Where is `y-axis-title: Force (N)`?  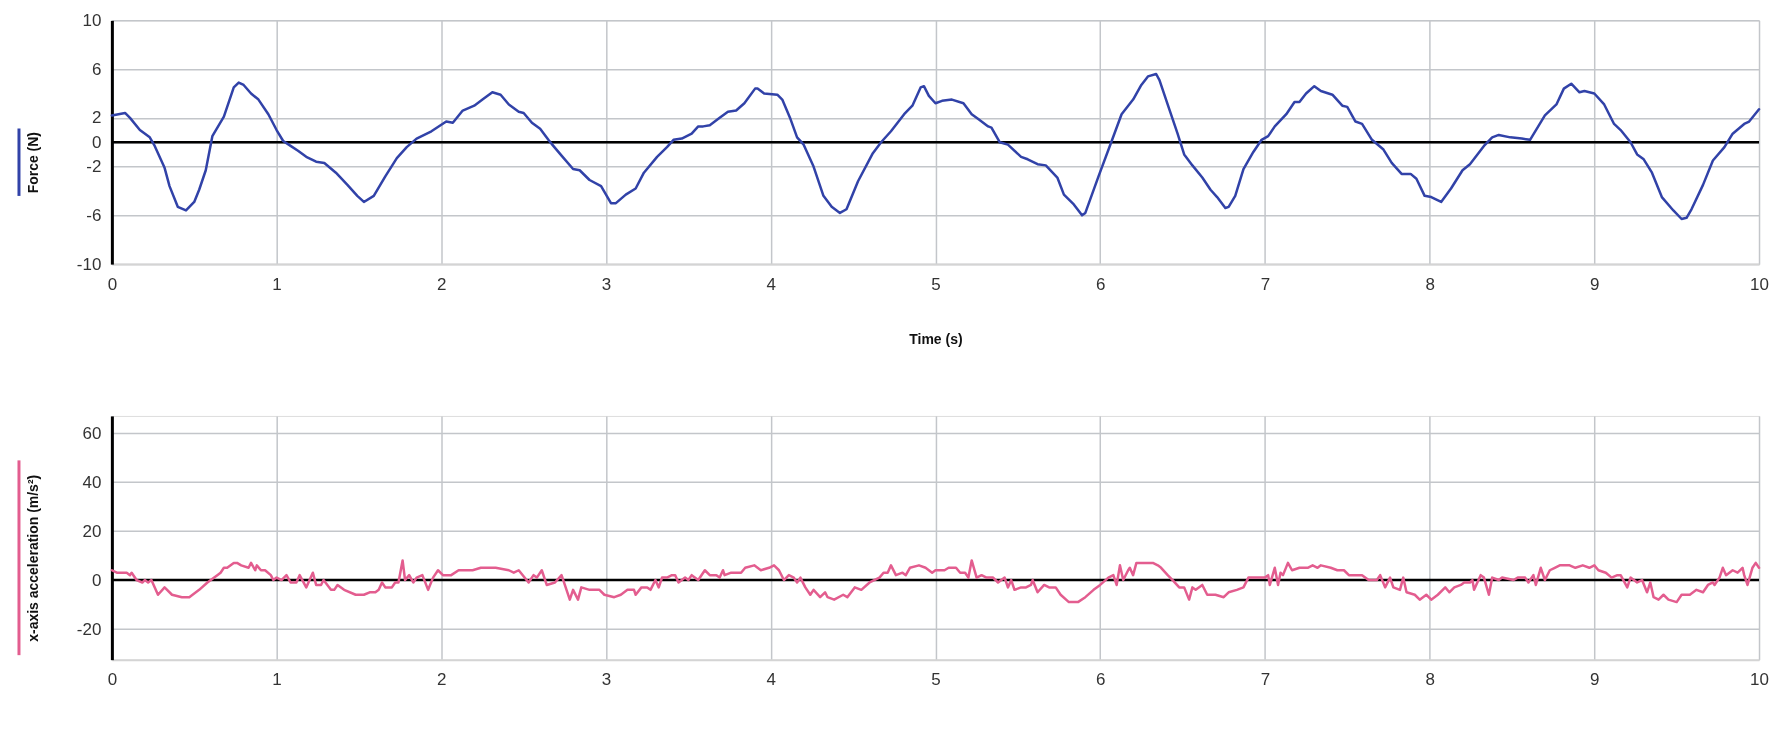
y-axis-title: Force (N) is located at coordinates (33, 163).